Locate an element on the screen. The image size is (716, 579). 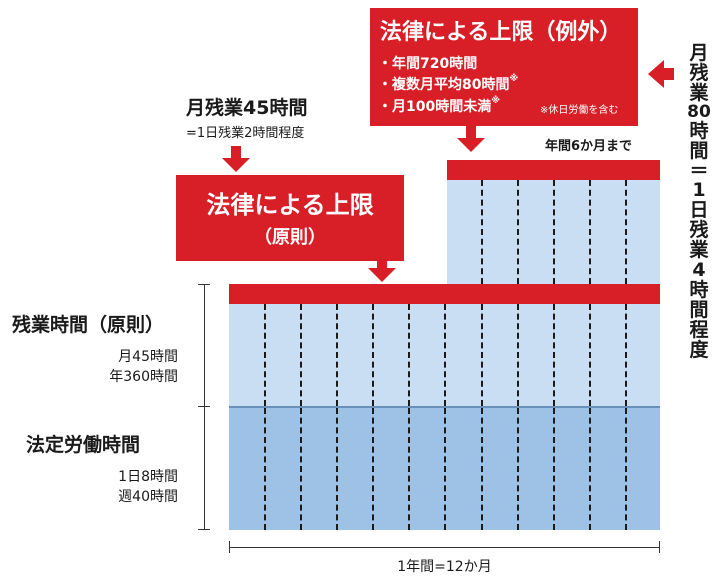
legal-hours-area is located at coordinates (444, 469).